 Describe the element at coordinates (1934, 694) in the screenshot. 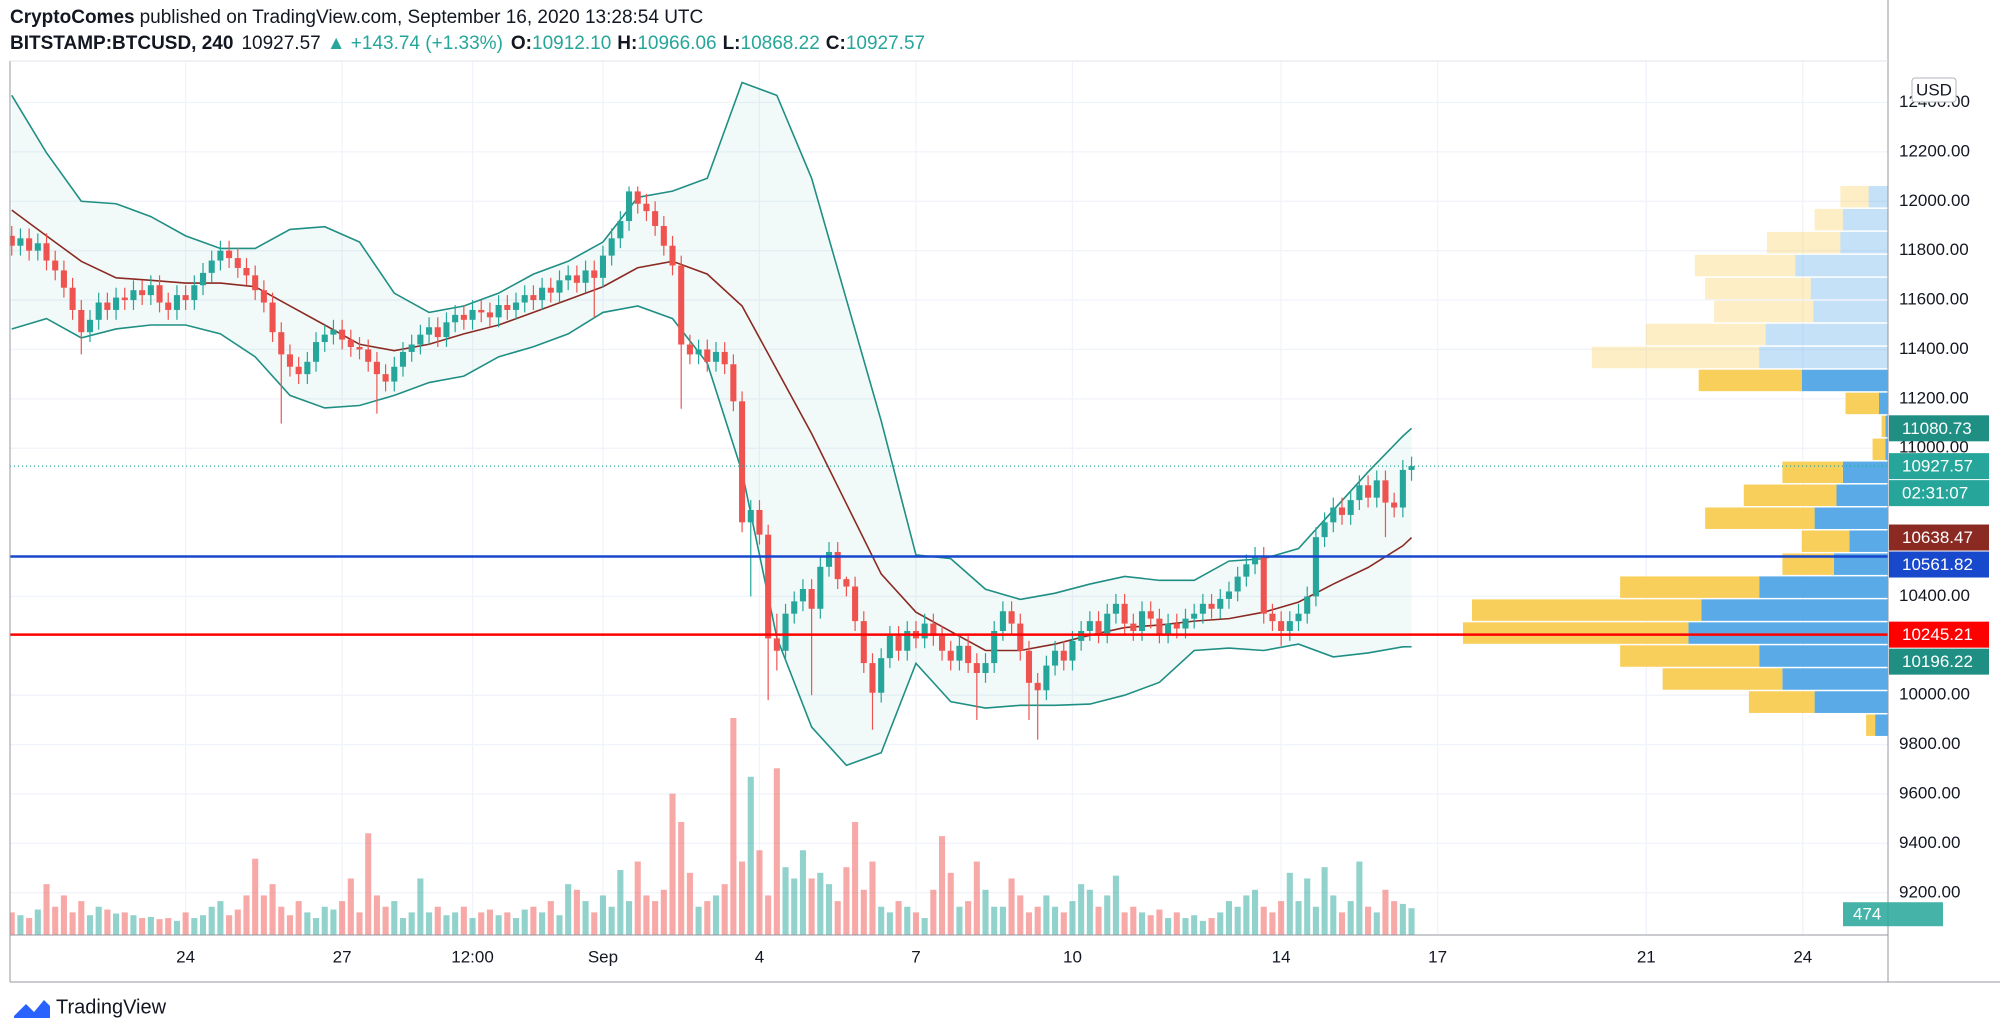

I see `y-tick-label: 10000.00` at that location.